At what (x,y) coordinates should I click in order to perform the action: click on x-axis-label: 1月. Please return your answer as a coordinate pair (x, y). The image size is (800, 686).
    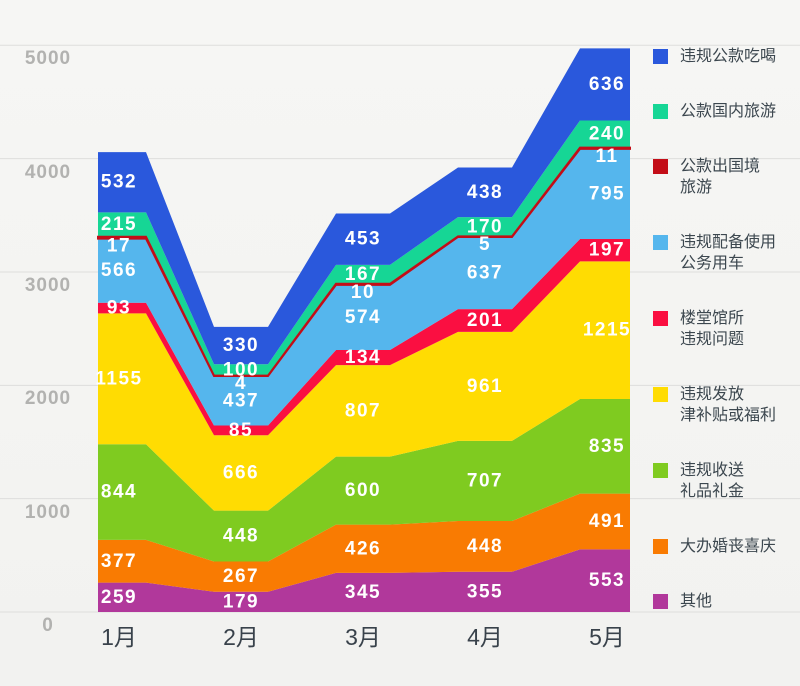
    Looking at the image, I should click on (119, 637).